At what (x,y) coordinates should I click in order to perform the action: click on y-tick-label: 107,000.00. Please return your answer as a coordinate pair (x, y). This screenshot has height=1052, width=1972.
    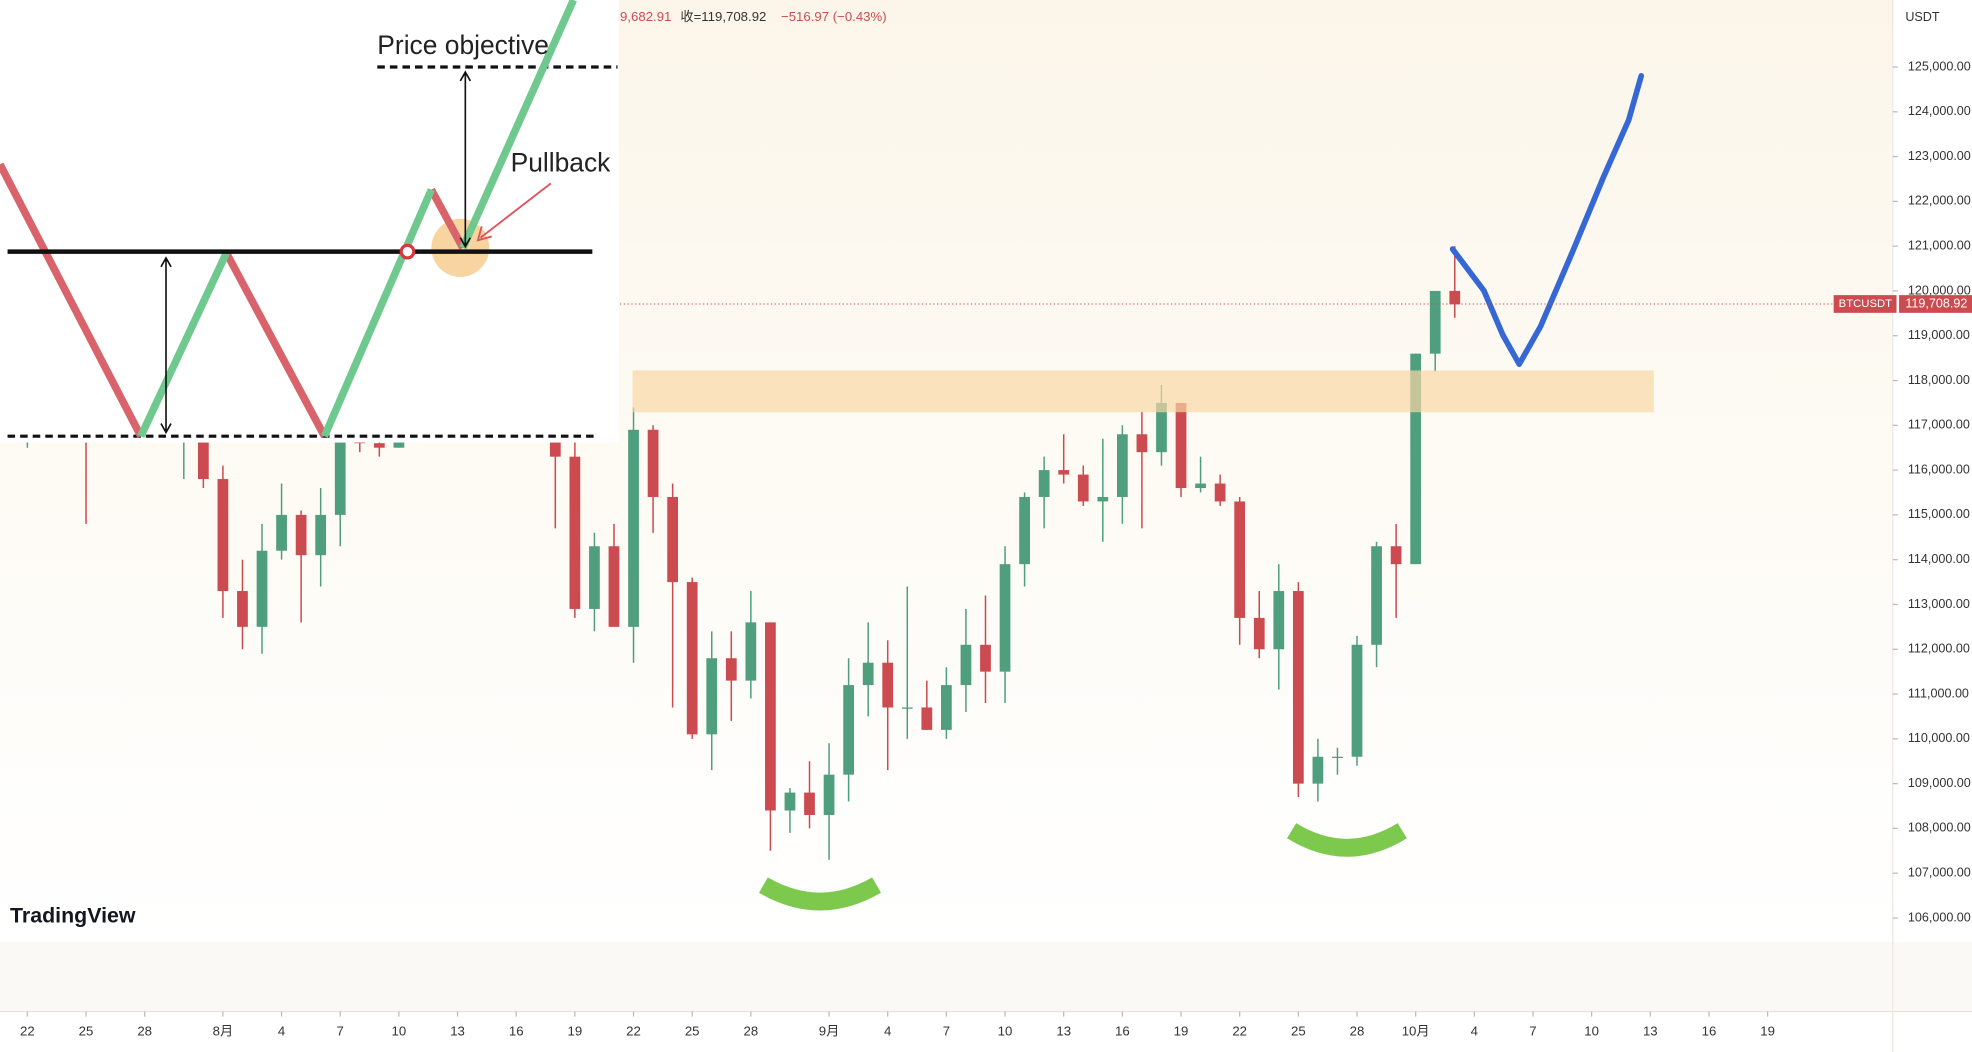
    Looking at the image, I should click on (1939, 873).